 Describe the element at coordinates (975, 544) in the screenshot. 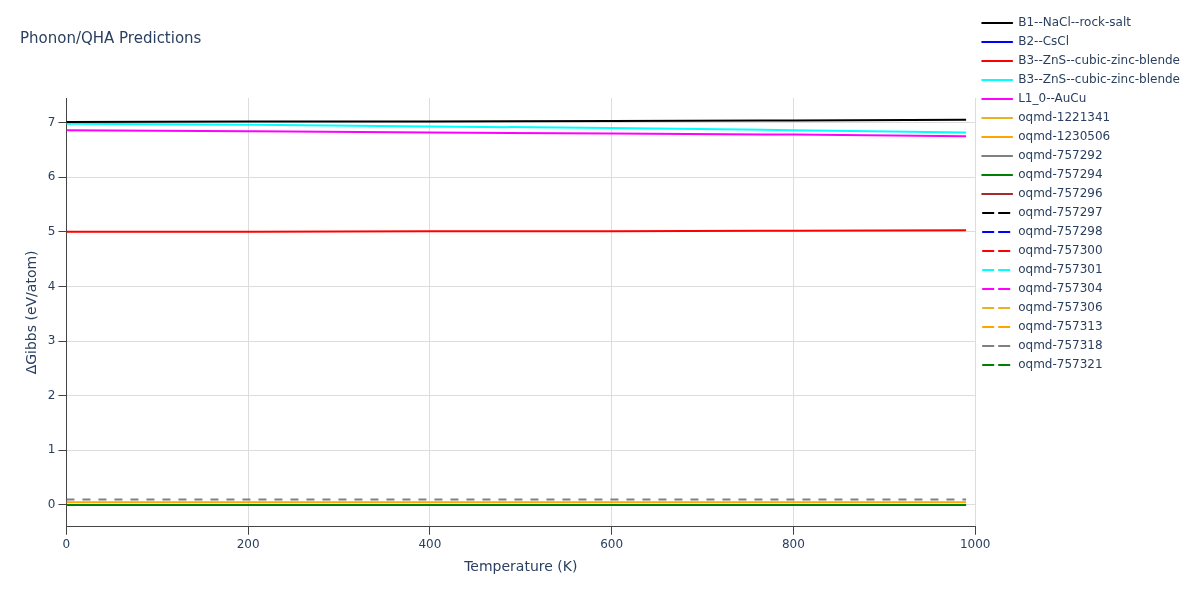

I see `x-tick-label: 1000` at that location.